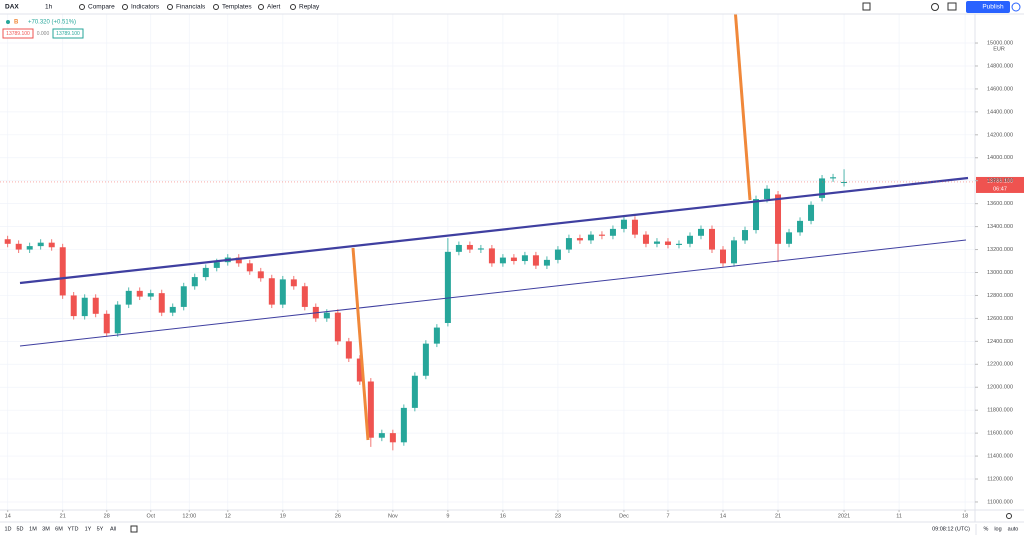 The height and width of the screenshot is (537, 1024). What do you see at coordinates (1000, 434) in the screenshot?
I see `y-tick-label: 11600.000` at bounding box center [1000, 434].